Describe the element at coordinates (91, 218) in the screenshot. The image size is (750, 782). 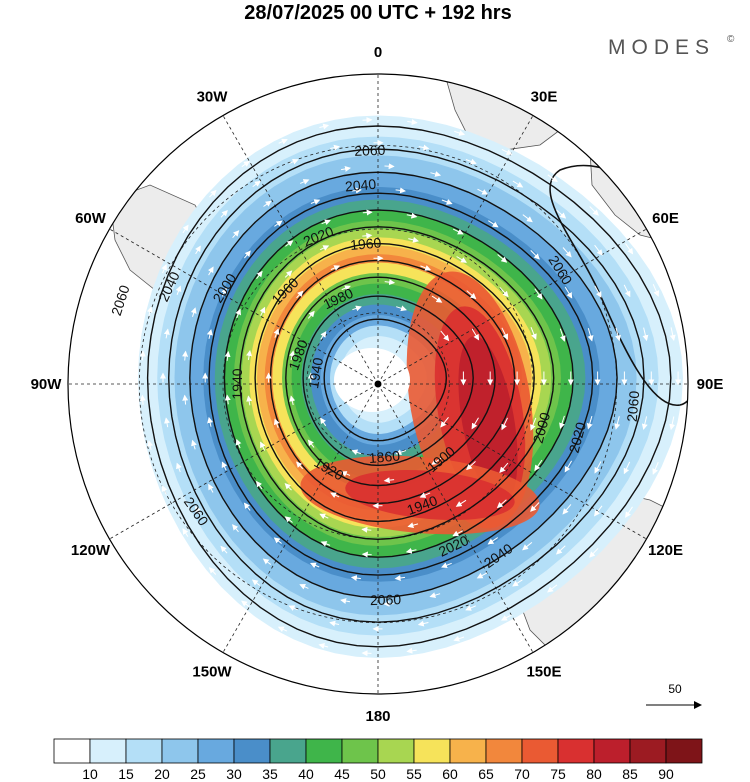
I see `longitude-label: 60W` at that location.